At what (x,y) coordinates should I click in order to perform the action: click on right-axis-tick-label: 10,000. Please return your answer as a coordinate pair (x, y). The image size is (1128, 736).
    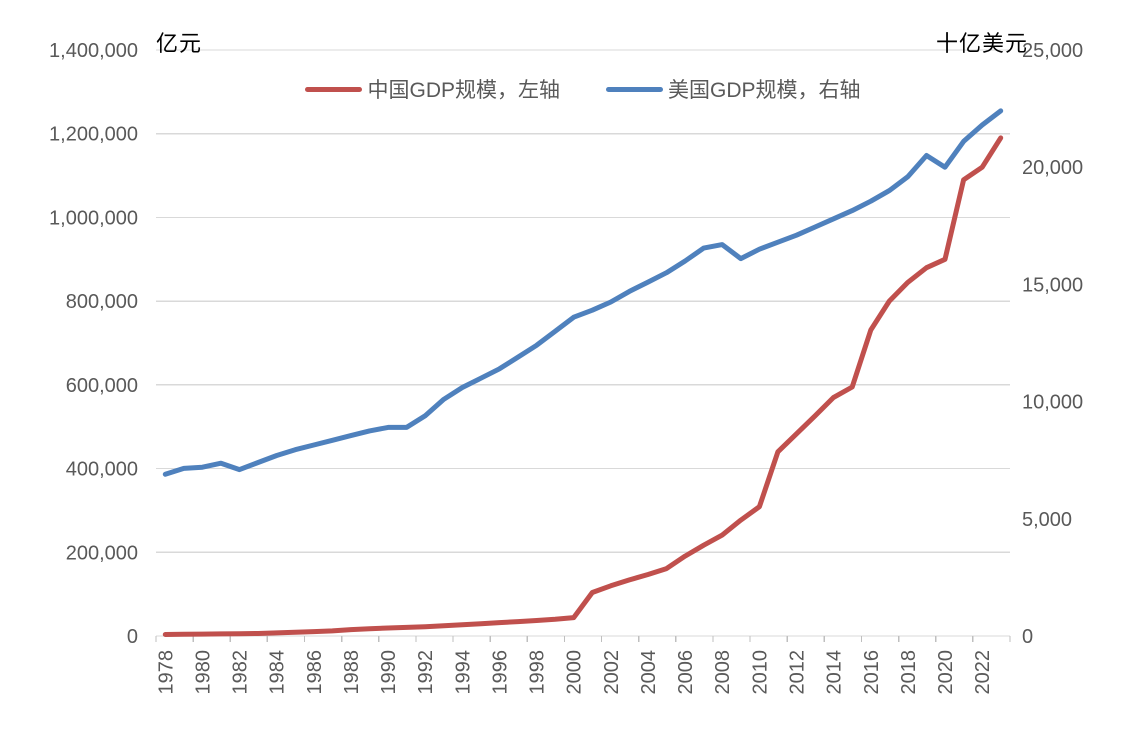
    Looking at the image, I should click on (1052, 403).